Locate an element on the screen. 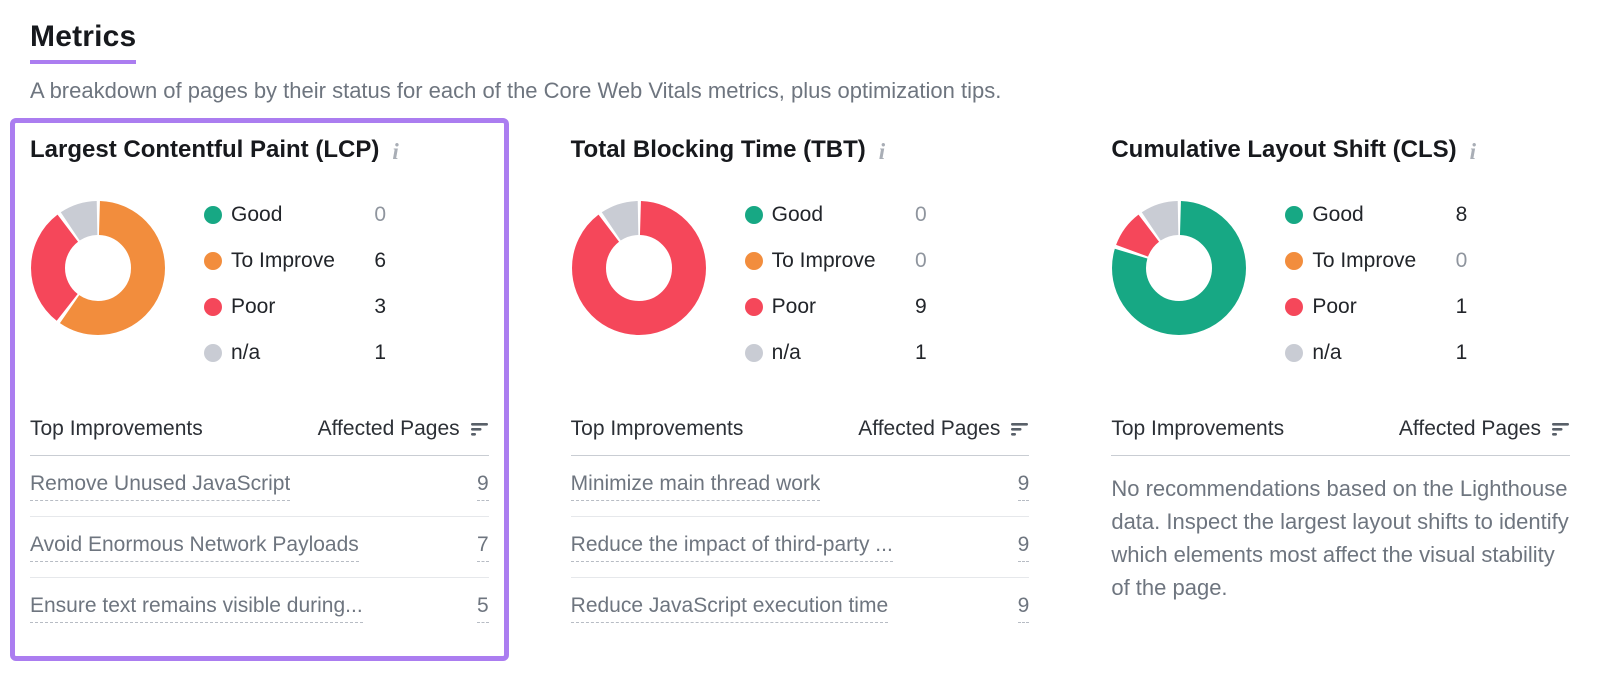  donut-segment-good is located at coordinates (1179, 268).